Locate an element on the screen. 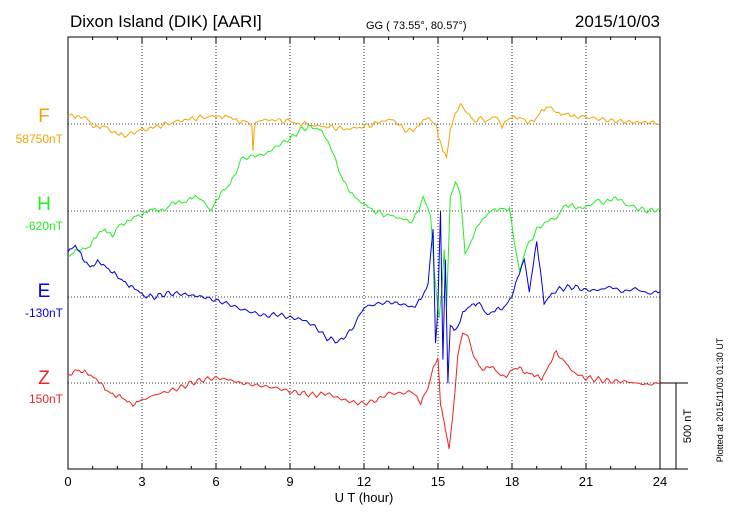  plotted-note: Plotted at 2015/11/03 01:30 UT is located at coordinates (720, 399).